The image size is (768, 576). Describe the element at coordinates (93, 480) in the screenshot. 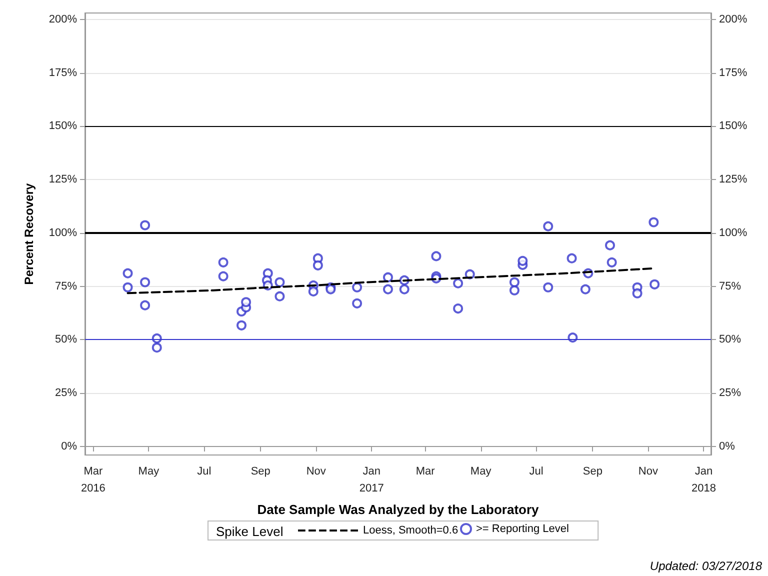

I see `x-tick-label: Mar 2016` at that location.